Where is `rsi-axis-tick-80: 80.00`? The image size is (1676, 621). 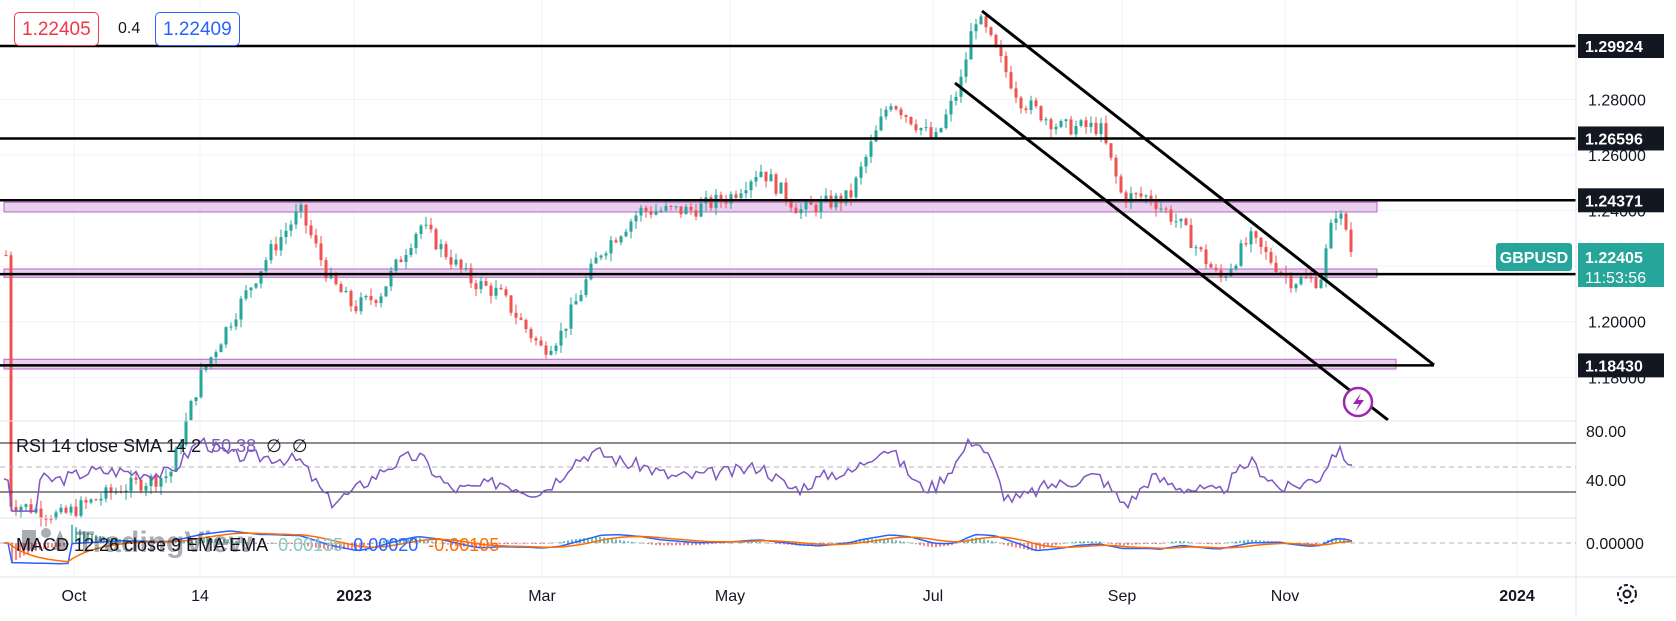
rsi-axis-tick-80: 80.00 is located at coordinates (1606, 432).